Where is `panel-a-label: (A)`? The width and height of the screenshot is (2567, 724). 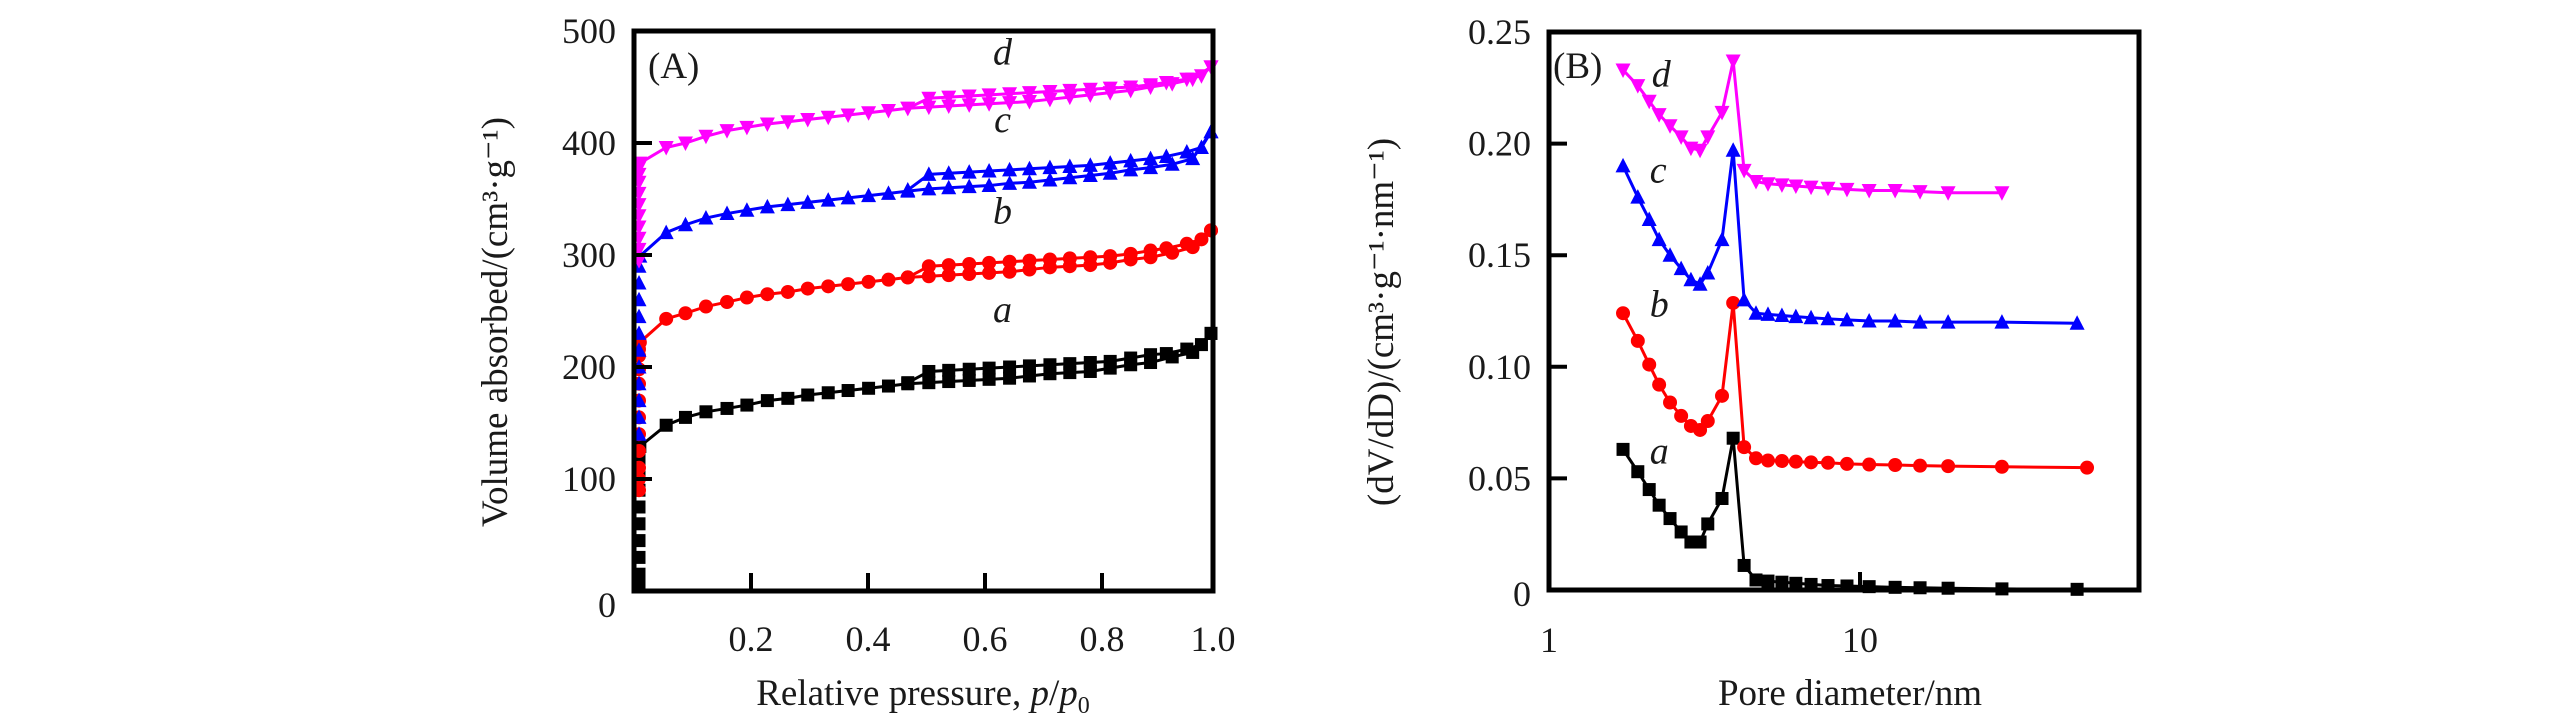 panel-a-label: (A) is located at coordinates (673, 66).